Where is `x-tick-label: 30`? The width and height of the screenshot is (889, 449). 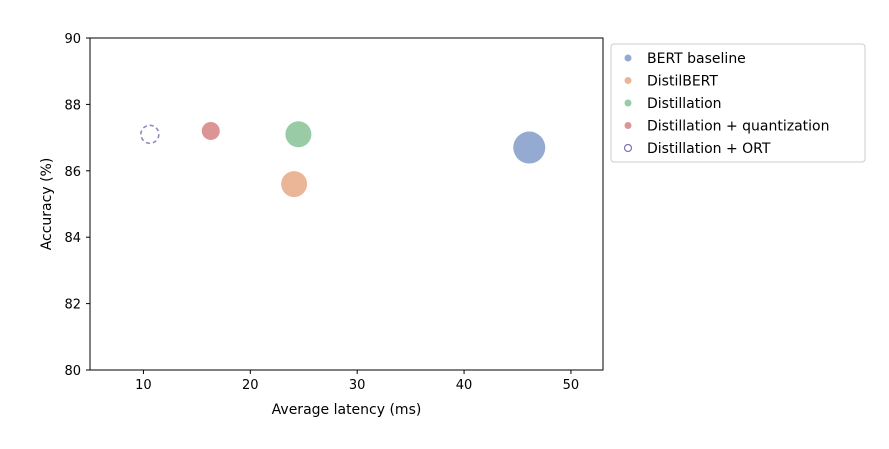
x-tick-label: 30 is located at coordinates (357, 385).